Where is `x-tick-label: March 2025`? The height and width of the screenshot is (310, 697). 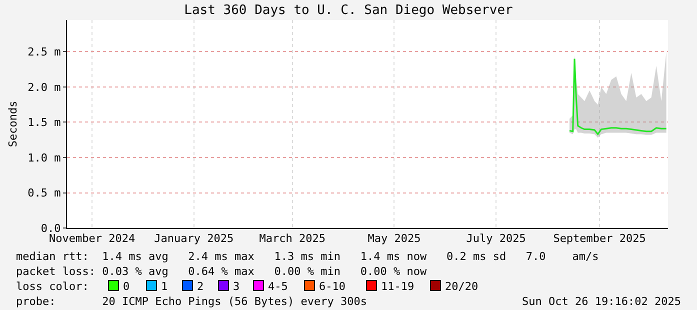
x-tick-label: March 2025 is located at coordinates (292, 239).